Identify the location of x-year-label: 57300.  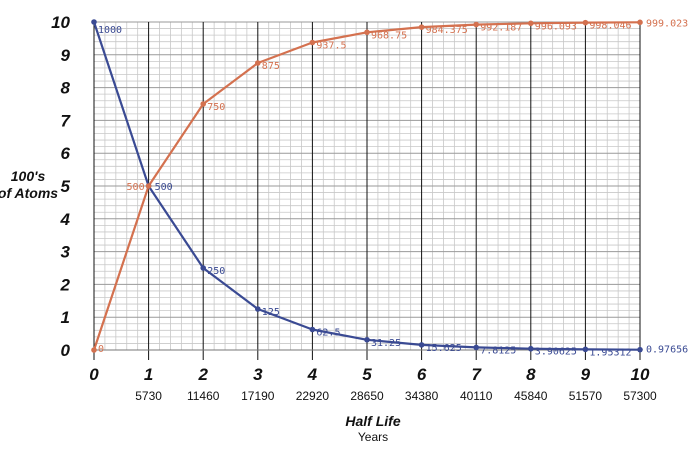
(640, 396).